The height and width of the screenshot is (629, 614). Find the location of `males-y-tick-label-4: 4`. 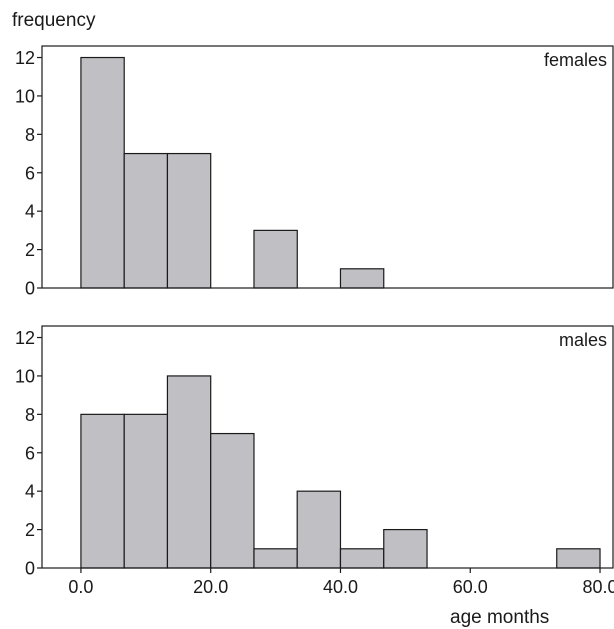

males-y-tick-label-4: 4 is located at coordinates (30, 492).